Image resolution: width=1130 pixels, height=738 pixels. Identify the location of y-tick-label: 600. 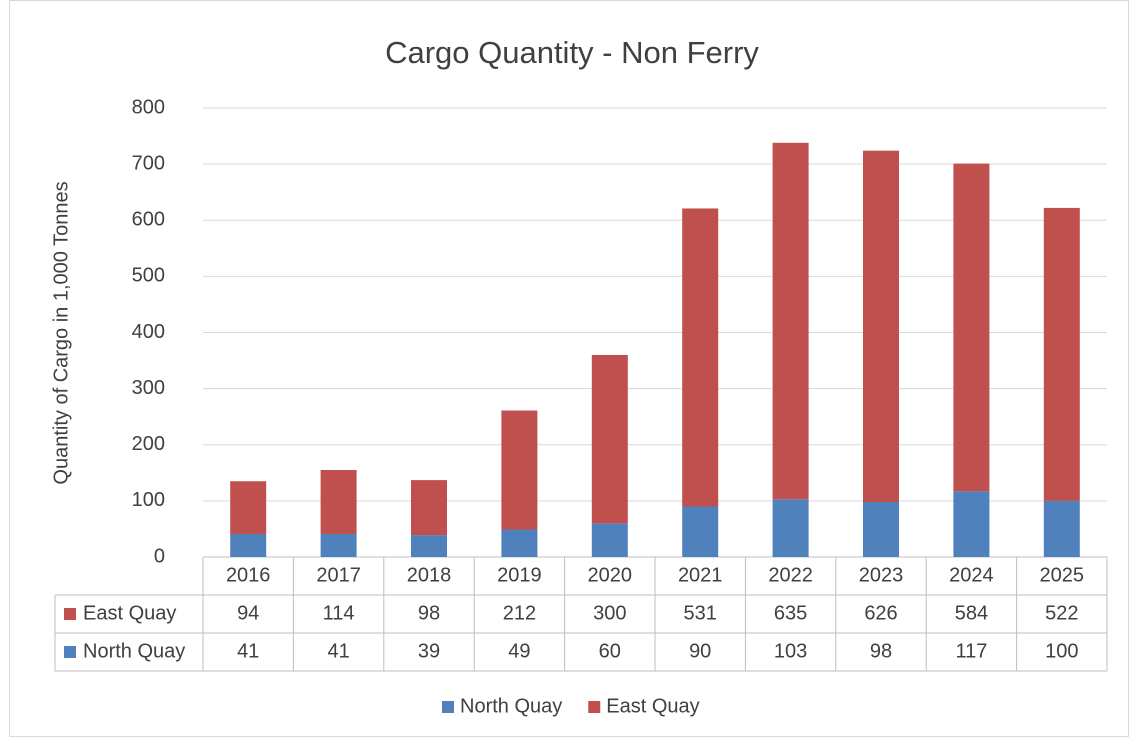
(148, 220).